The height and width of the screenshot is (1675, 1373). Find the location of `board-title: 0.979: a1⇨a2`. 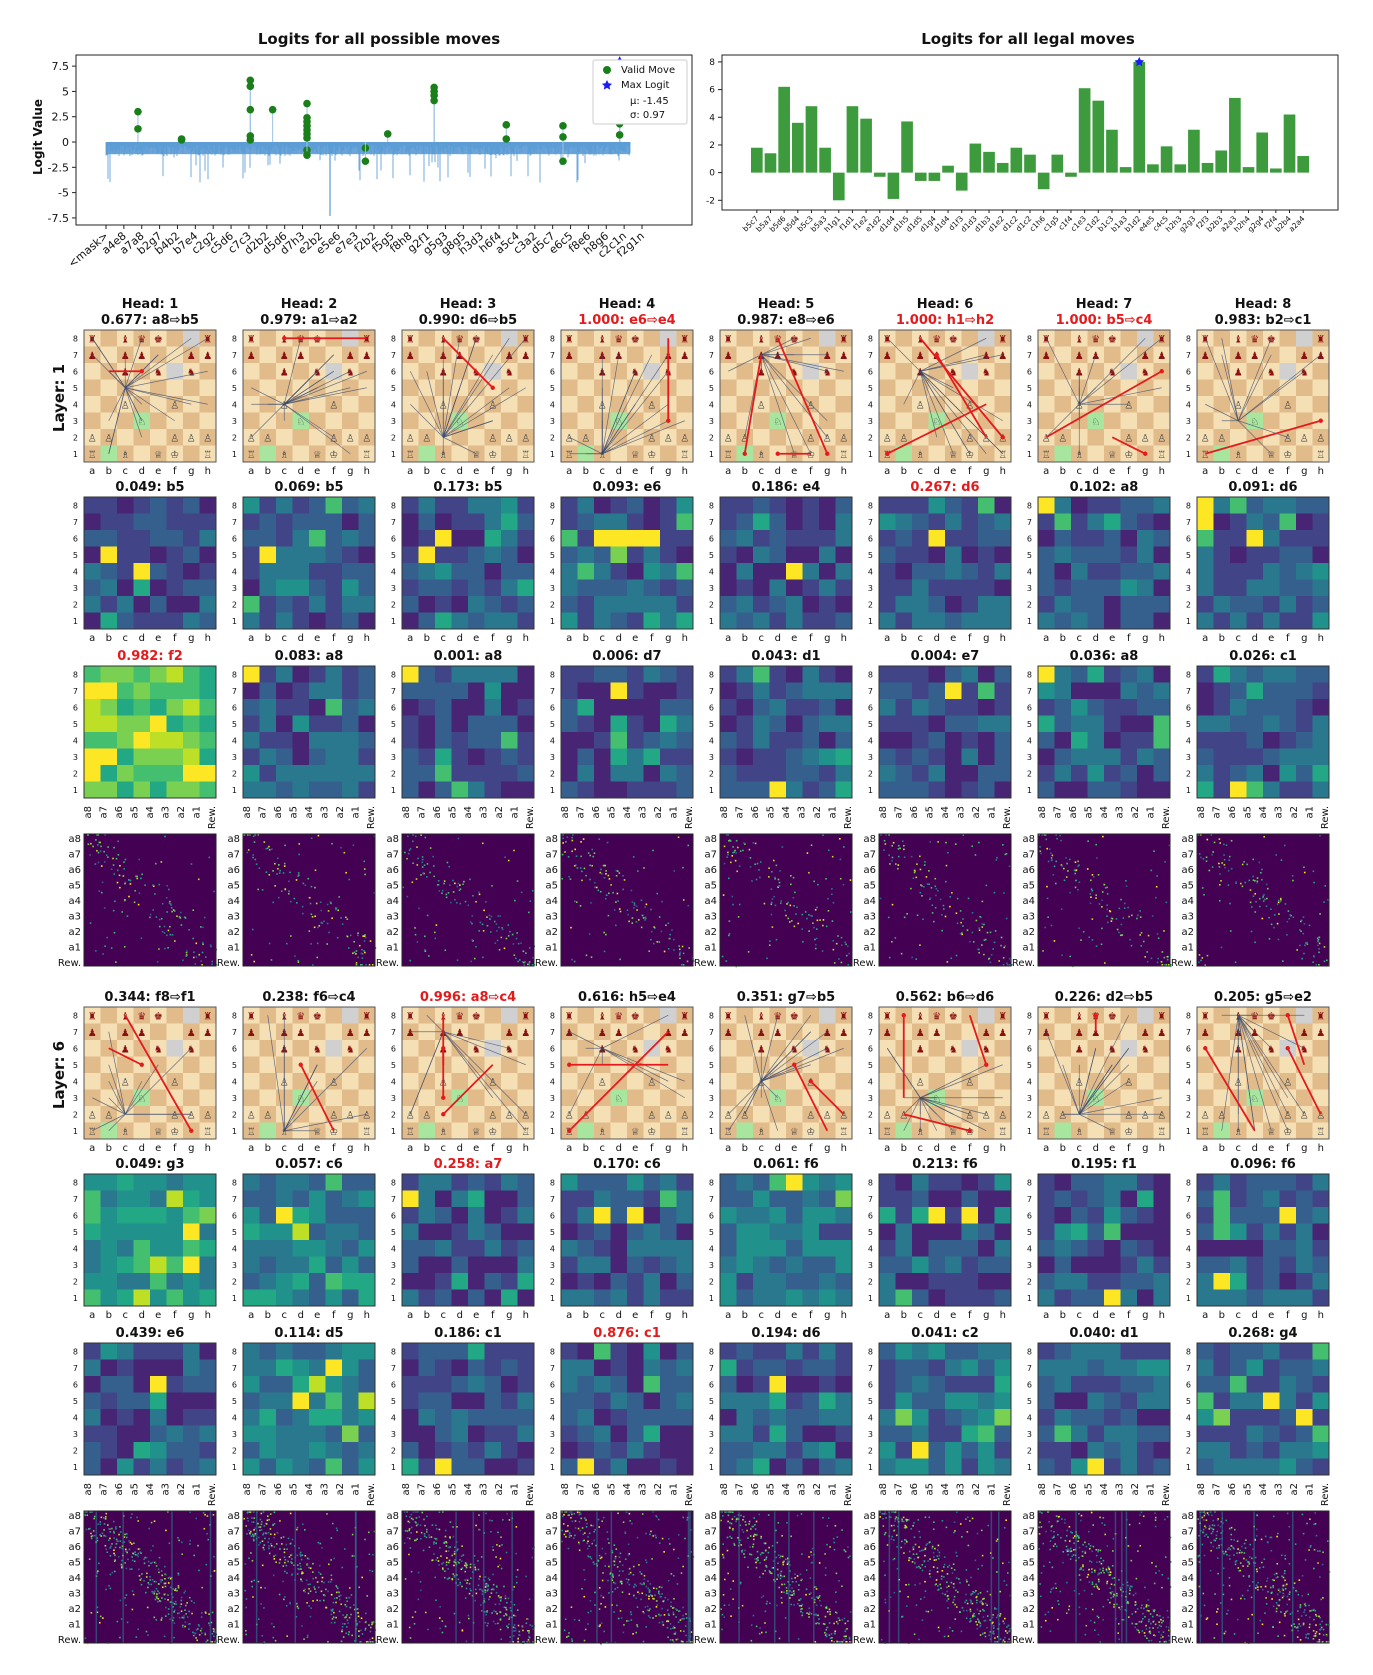

board-title: 0.979: a1⇨a2 is located at coordinates (308, 320).